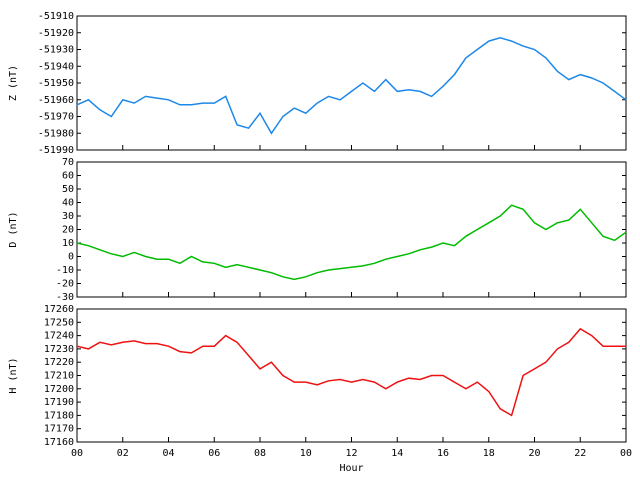 The height and width of the screenshot is (480, 640). I want to click on y-tick-label: -51910, so click(56, 16).